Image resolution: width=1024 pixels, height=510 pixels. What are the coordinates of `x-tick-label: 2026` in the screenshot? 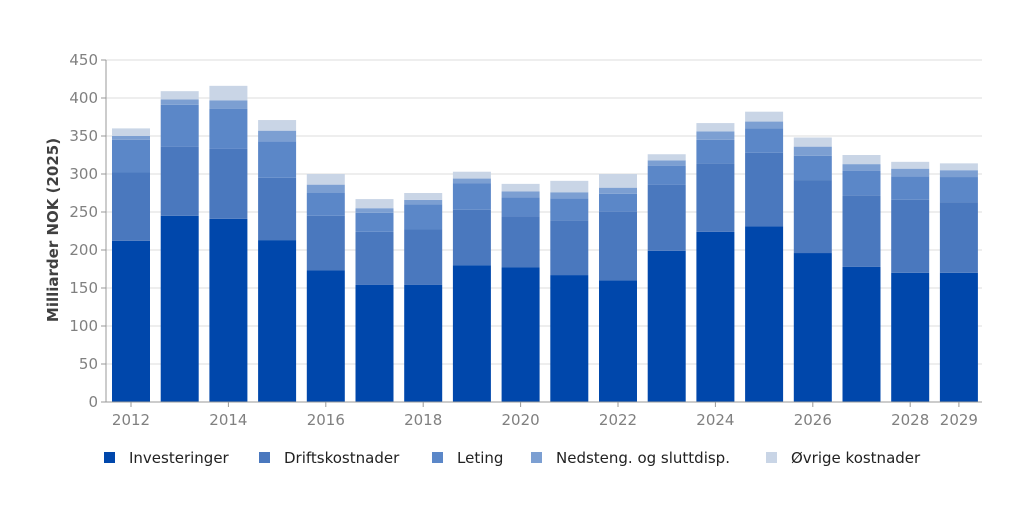 It's located at (813, 420).